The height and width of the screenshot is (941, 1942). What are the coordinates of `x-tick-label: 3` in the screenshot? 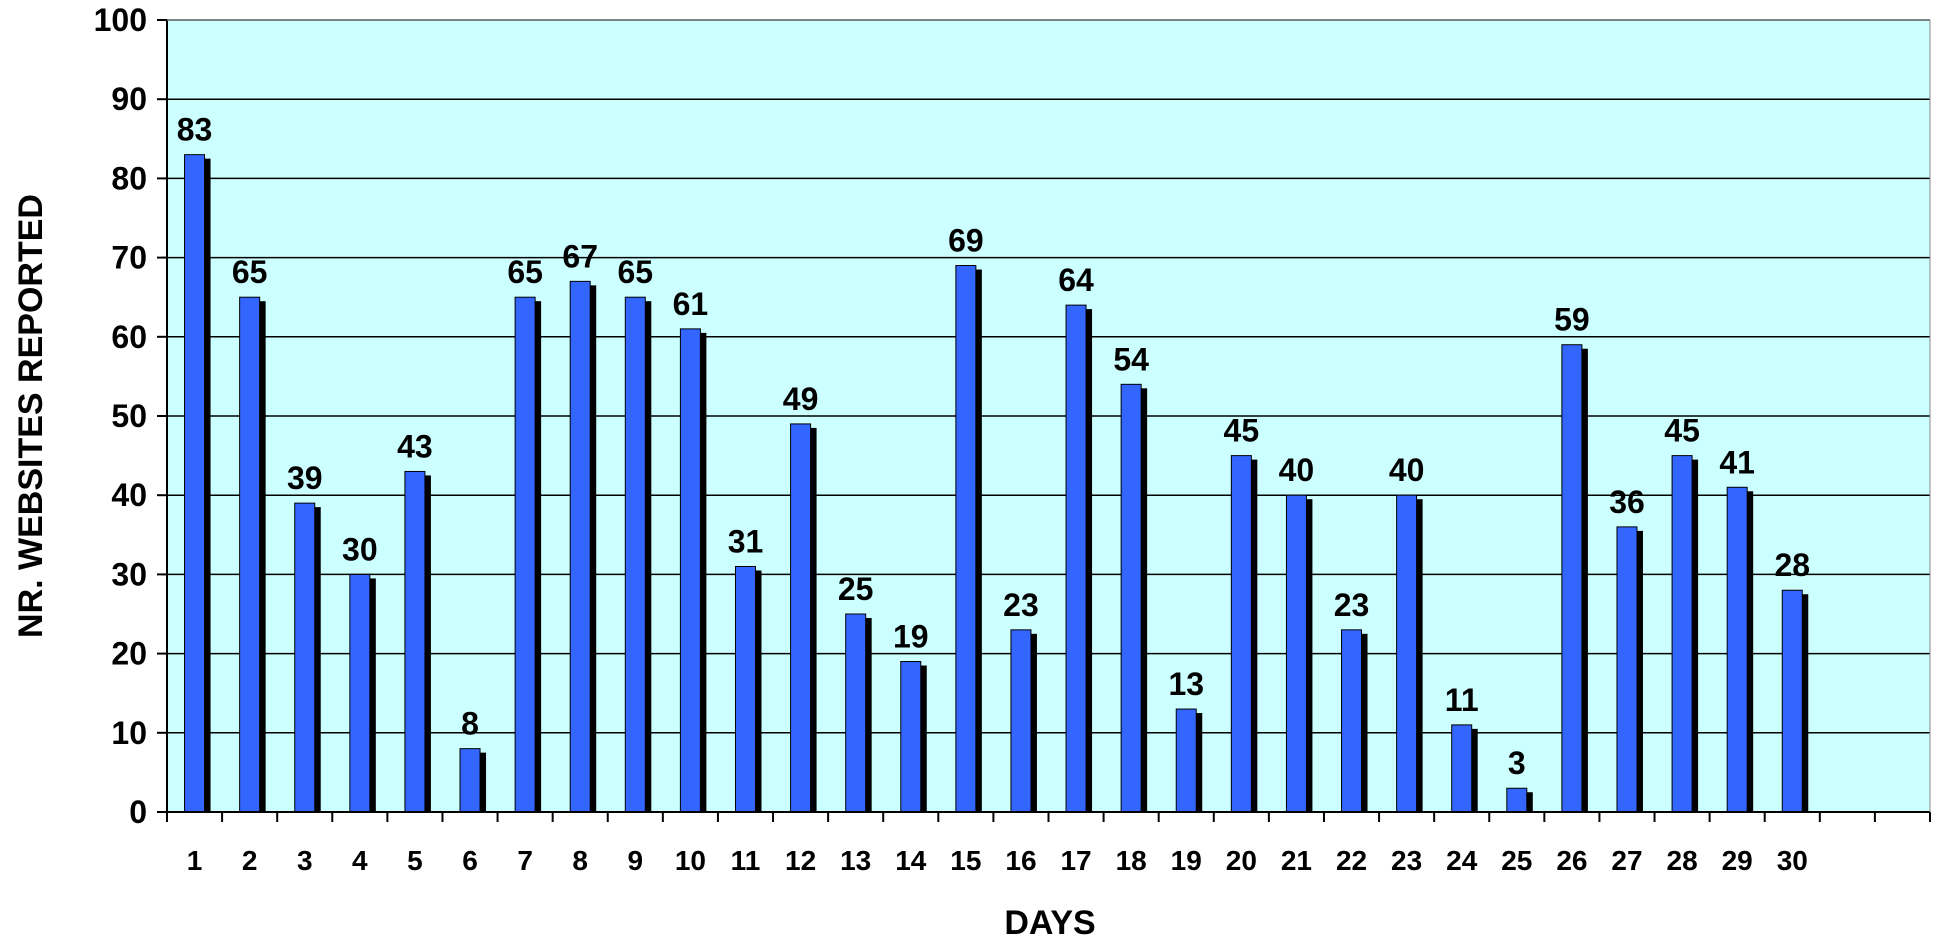 It's located at (305, 860).